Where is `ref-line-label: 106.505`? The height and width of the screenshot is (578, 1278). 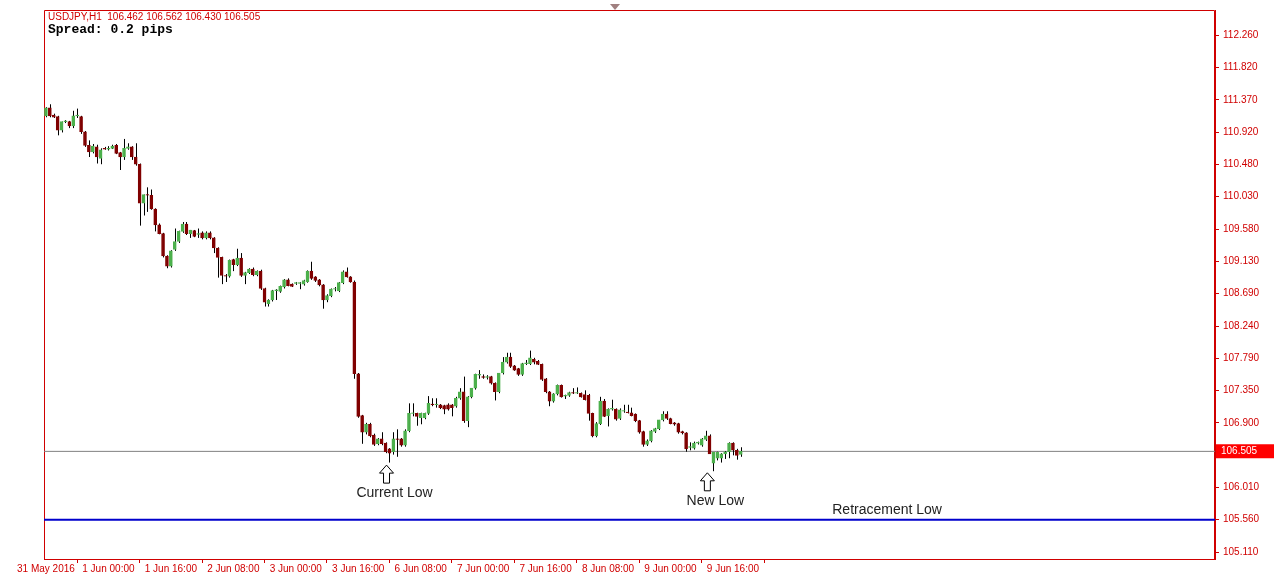 ref-line-label: 106.505 is located at coordinates (1239, 451).